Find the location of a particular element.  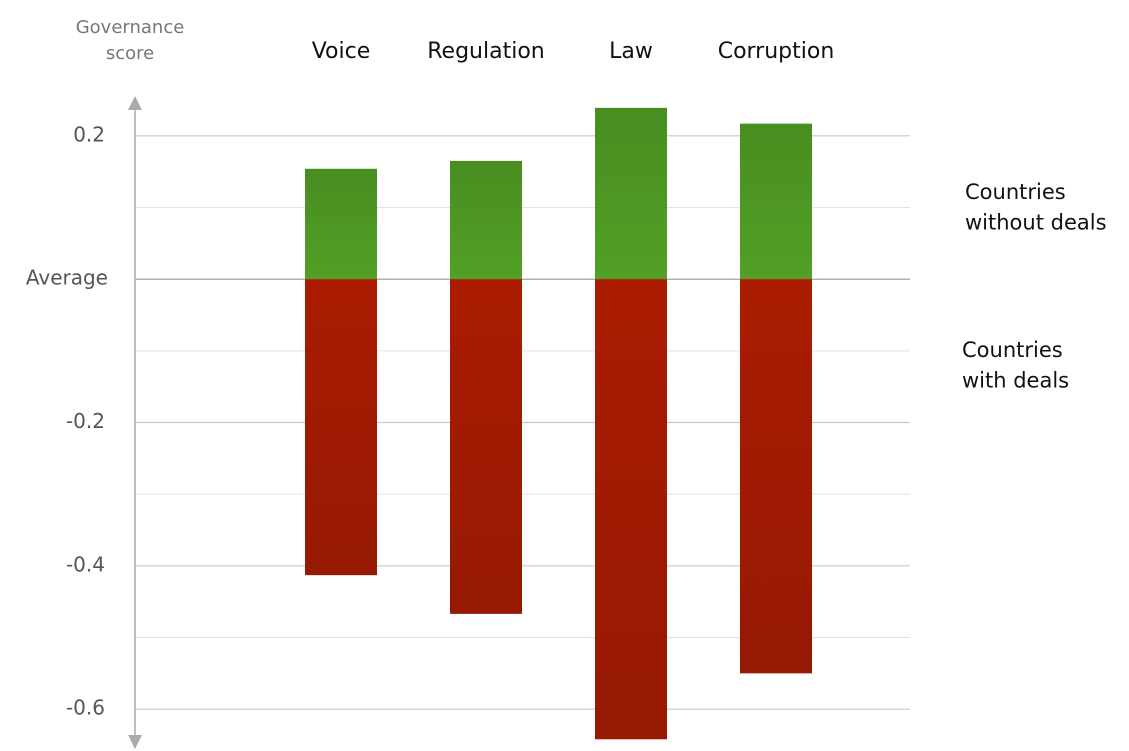

axis-arrow-down is located at coordinates (135, 742).